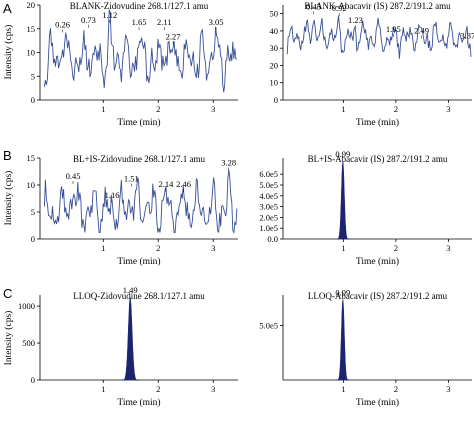  What do you see at coordinates (109, 15) in the screenshot?
I see `peak-label: 1.12` at bounding box center [109, 15].